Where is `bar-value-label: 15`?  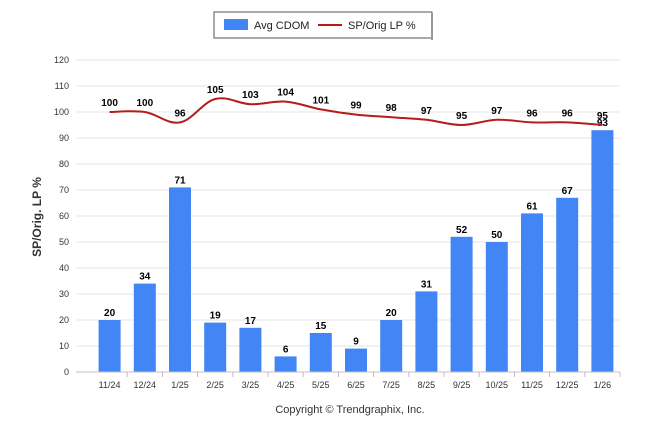
bar-value-label: 15 is located at coordinates (321, 326).